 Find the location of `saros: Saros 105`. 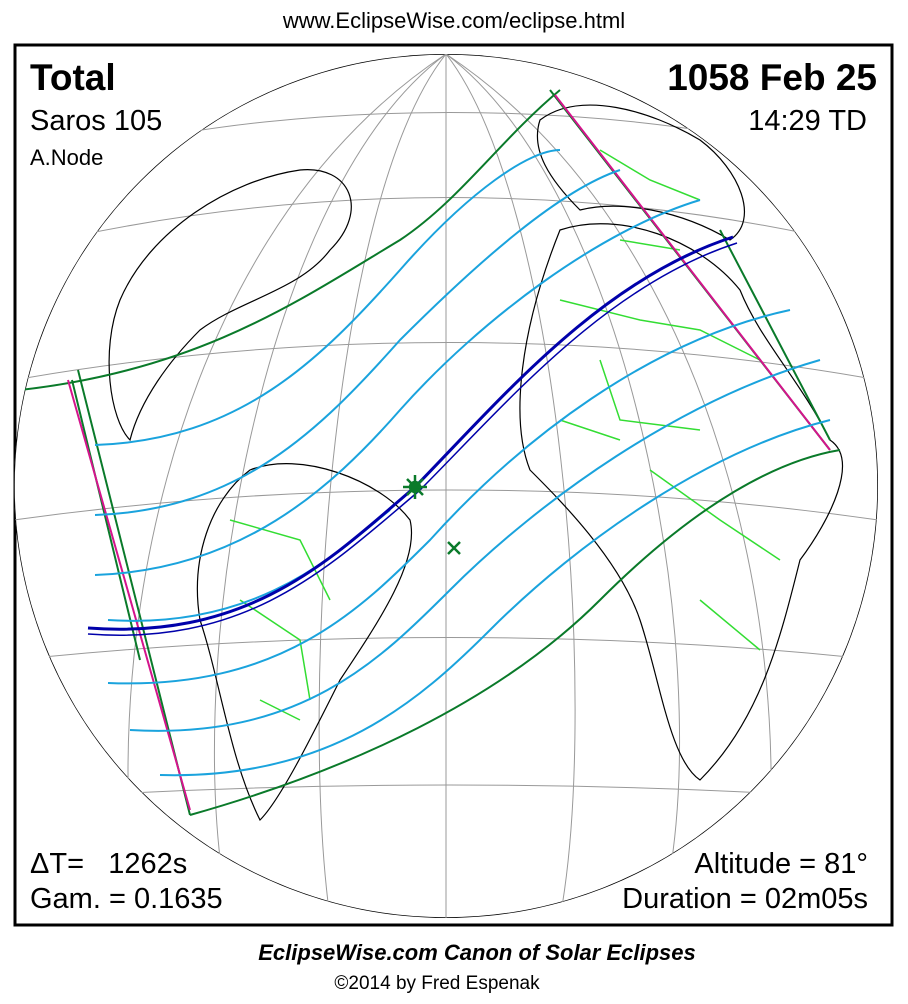

saros: Saros 105 is located at coordinates (96, 121).